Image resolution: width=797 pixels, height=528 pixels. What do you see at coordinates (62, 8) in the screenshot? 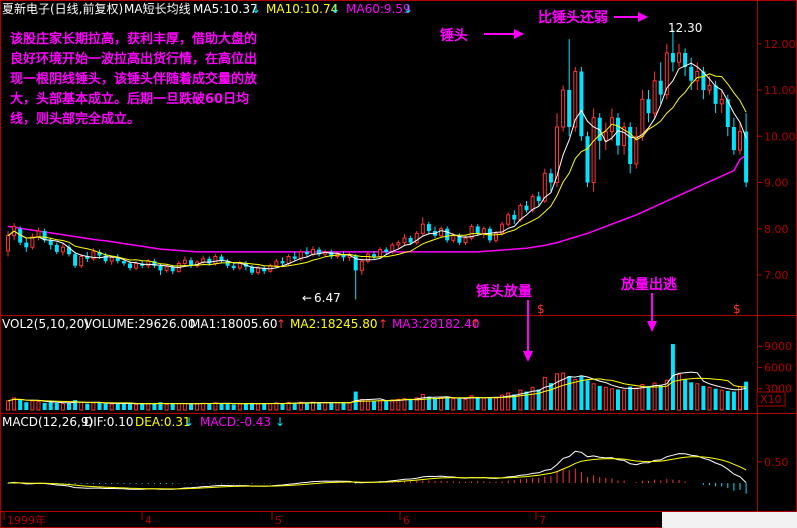
I see `stock-title: 夏新电子(日线,前复权)` at bounding box center [62, 8].